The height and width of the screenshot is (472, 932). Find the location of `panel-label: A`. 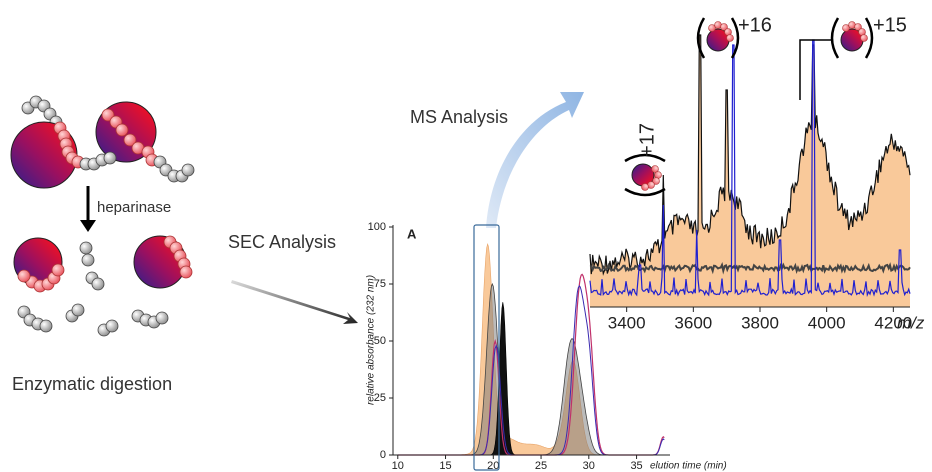

panel-label: A is located at coordinates (412, 233).